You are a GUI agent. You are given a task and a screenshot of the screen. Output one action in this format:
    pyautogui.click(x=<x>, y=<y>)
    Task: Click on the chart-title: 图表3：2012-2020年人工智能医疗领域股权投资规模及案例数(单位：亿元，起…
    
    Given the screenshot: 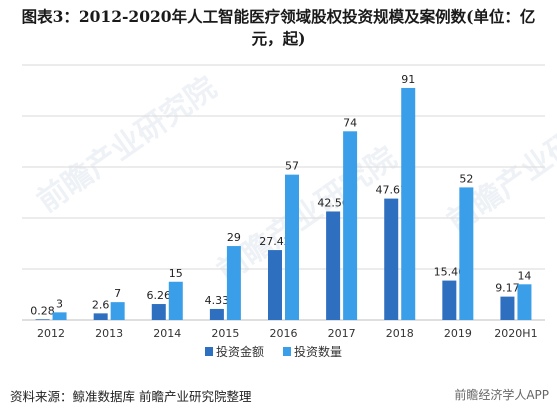 What is the action you would take?
    pyautogui.click(x=278, y=27)
    